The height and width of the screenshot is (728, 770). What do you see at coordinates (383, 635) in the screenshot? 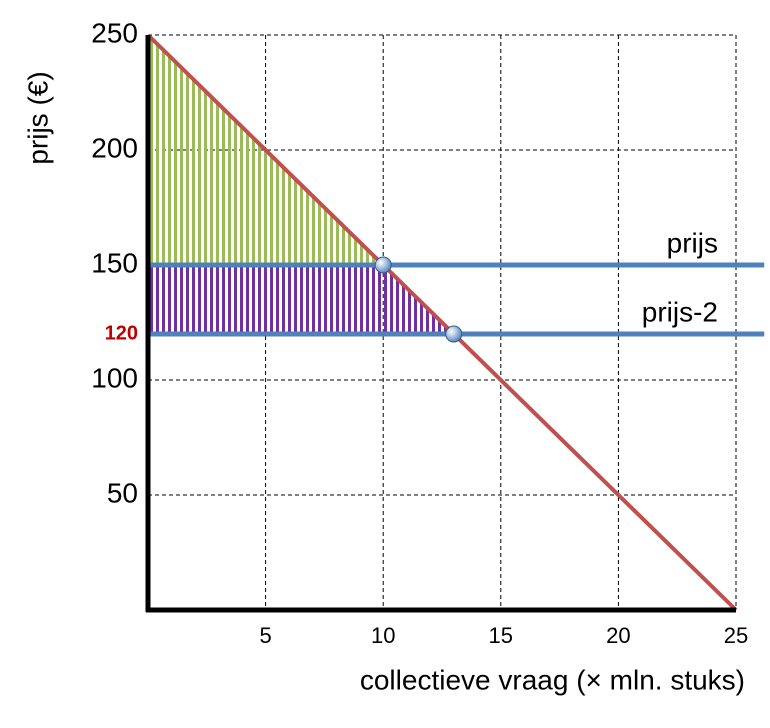
I see `x-tick-label: 10` at bounding box center [383, 635].